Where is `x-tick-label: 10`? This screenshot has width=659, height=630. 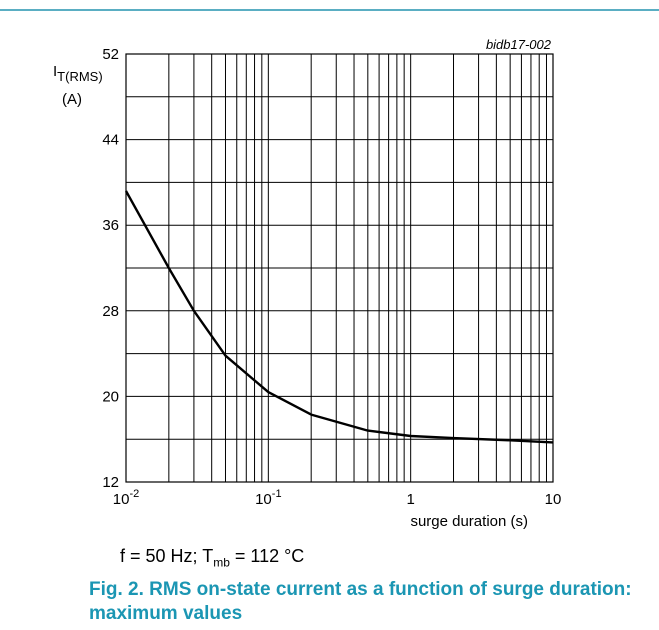 x-tick-label: 10 is located at coordinates (553, 499).